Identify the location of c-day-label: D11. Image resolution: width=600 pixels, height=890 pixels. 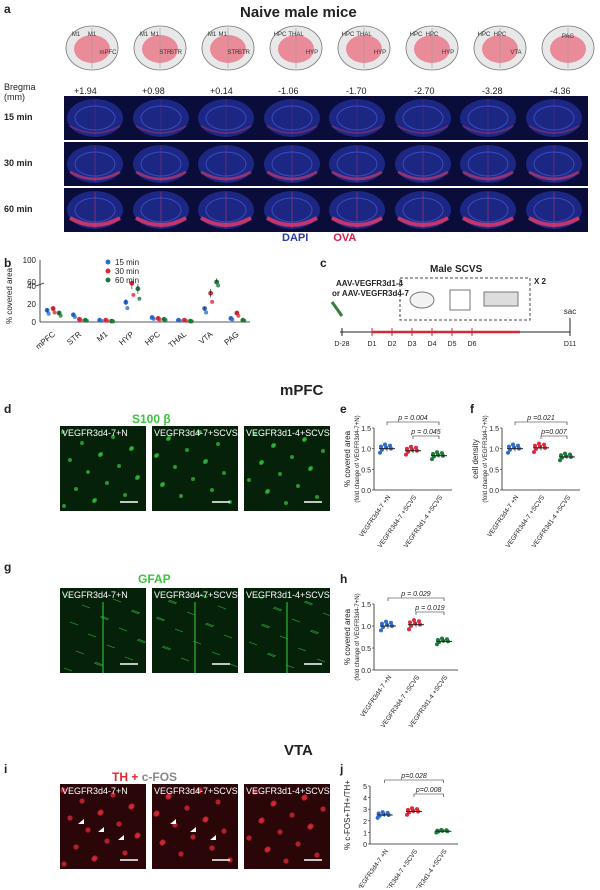
(570, 344).